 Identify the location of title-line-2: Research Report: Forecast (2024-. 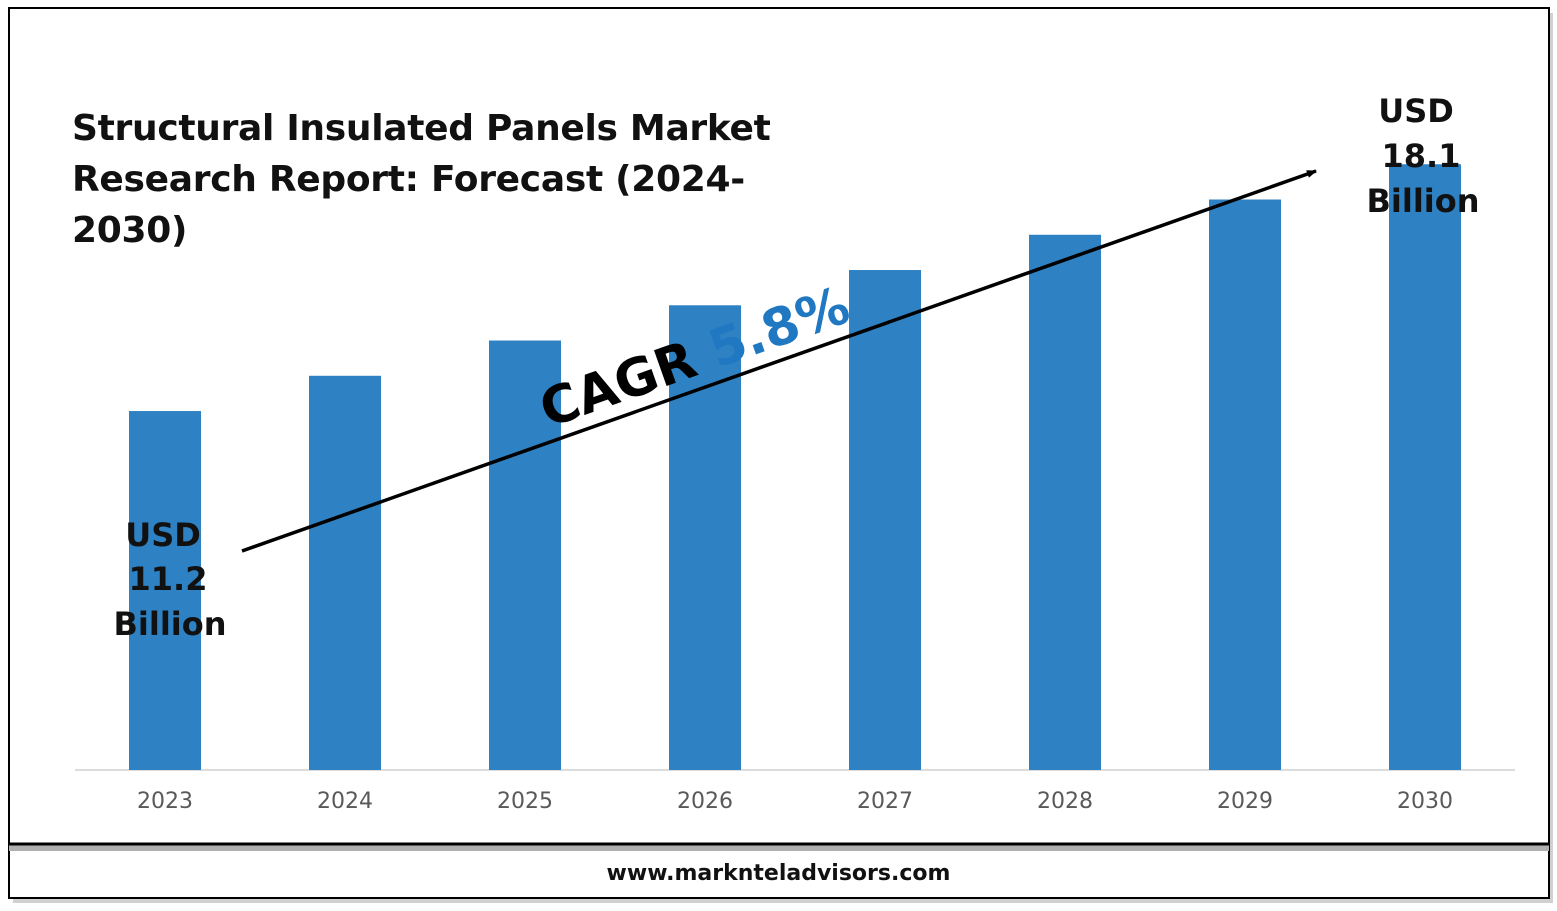
(408, 179).